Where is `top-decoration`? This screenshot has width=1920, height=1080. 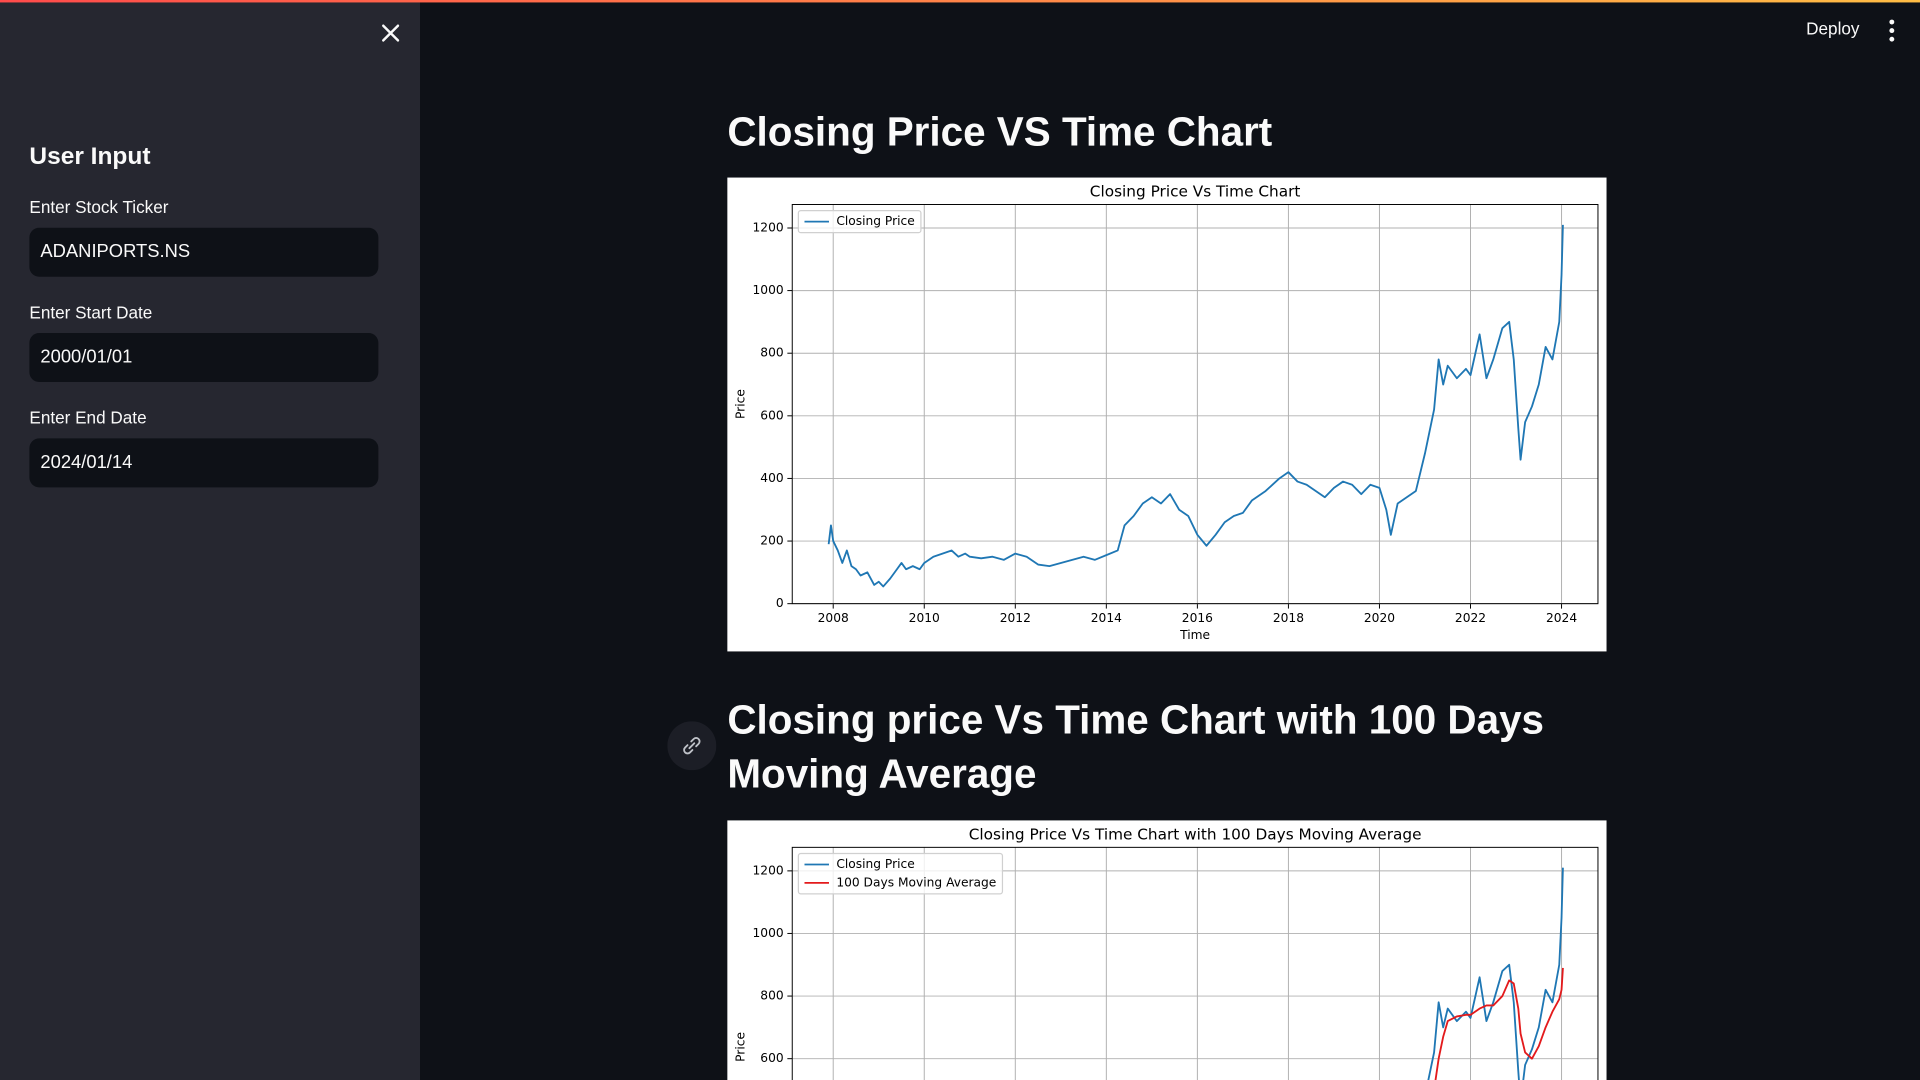 top-decoration is located at coordinates (960, 1).